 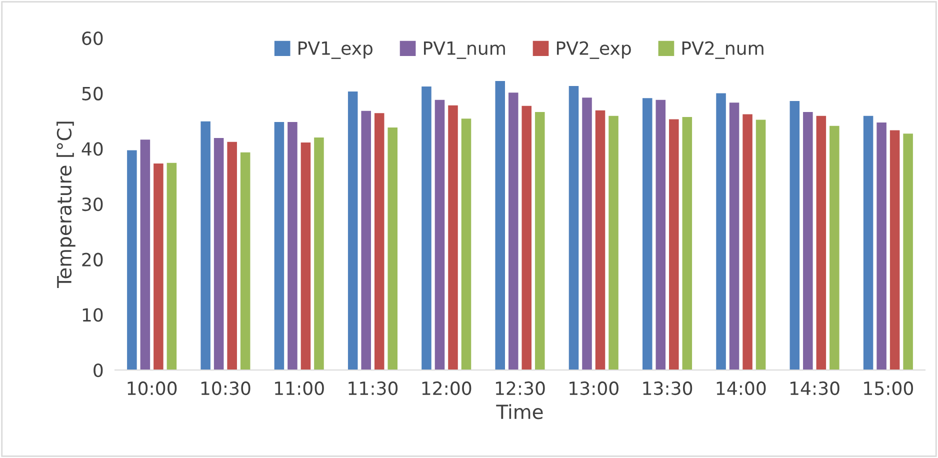 What do you see at coordinates (888, 388) in the screenshot?
I see `x-tick-label: 15:00` at bounding box center [888, 388].